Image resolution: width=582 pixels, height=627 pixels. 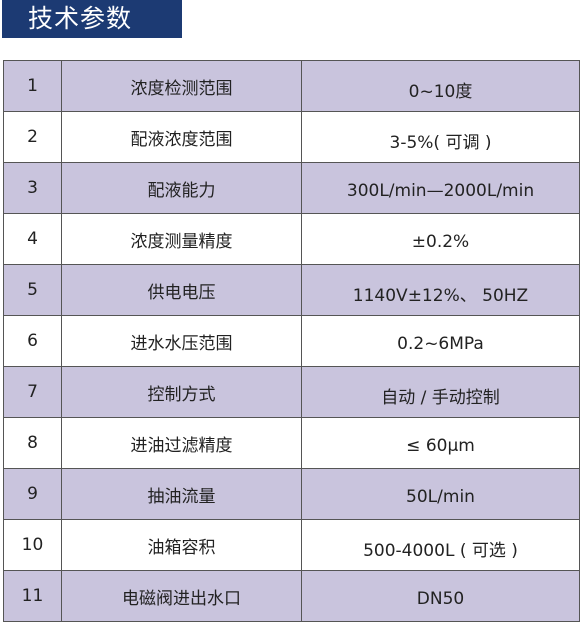 I want to click on row-index: 6, so click(x=32, y=341).